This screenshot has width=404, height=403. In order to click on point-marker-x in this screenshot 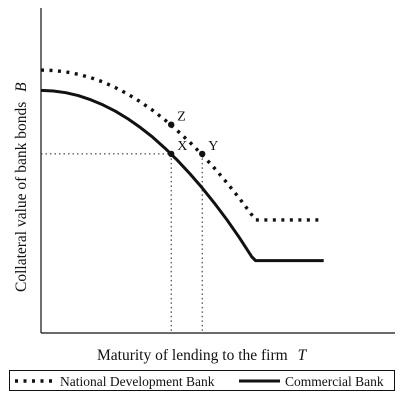, I will do `click(171, 154)`.